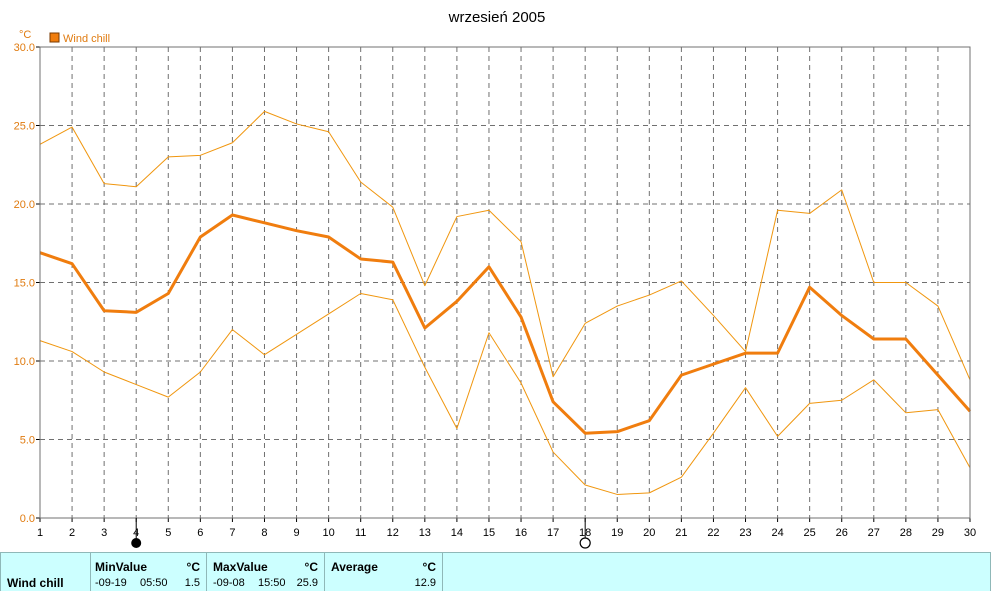 The height and width of the screenshot is (591, 991). I want to click on min-header: MinValue, so click(121, 567).